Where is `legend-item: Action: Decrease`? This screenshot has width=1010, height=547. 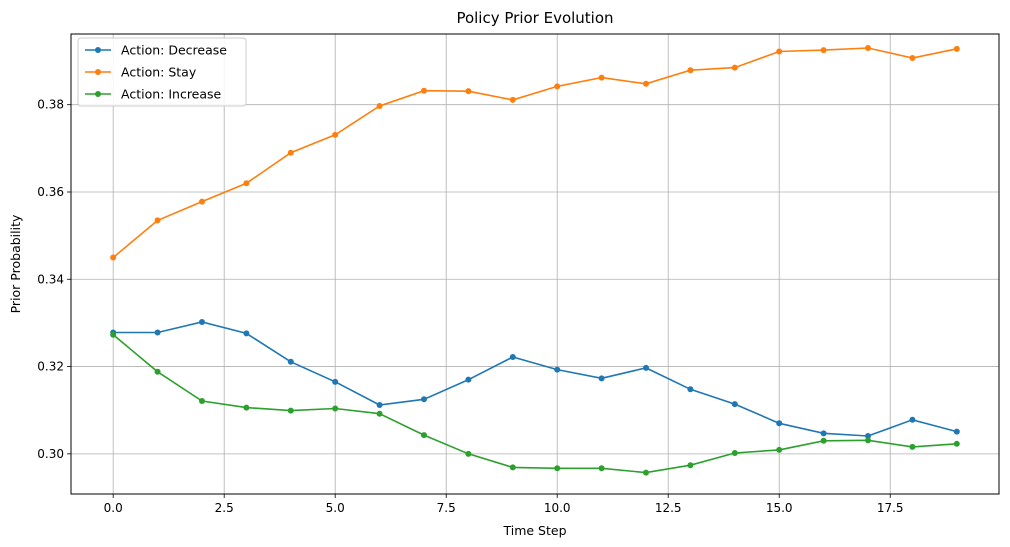
legend-item: Action: Decrease is located at coordinates (156, 50).